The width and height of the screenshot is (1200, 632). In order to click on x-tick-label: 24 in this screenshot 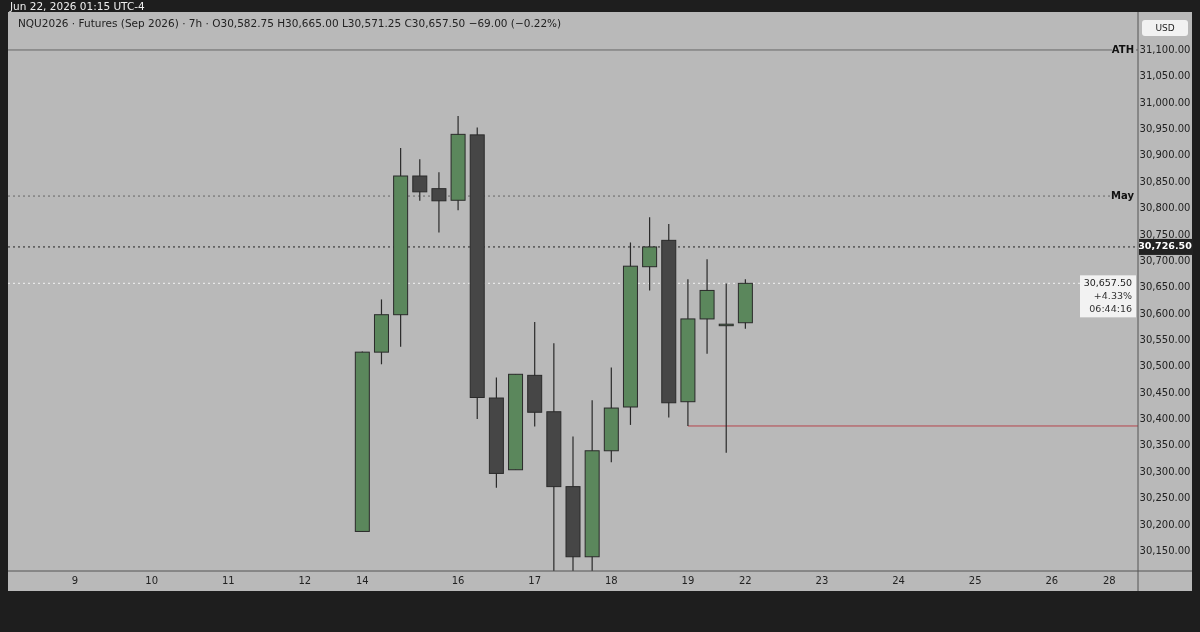, I will do `click(898, 580)`.